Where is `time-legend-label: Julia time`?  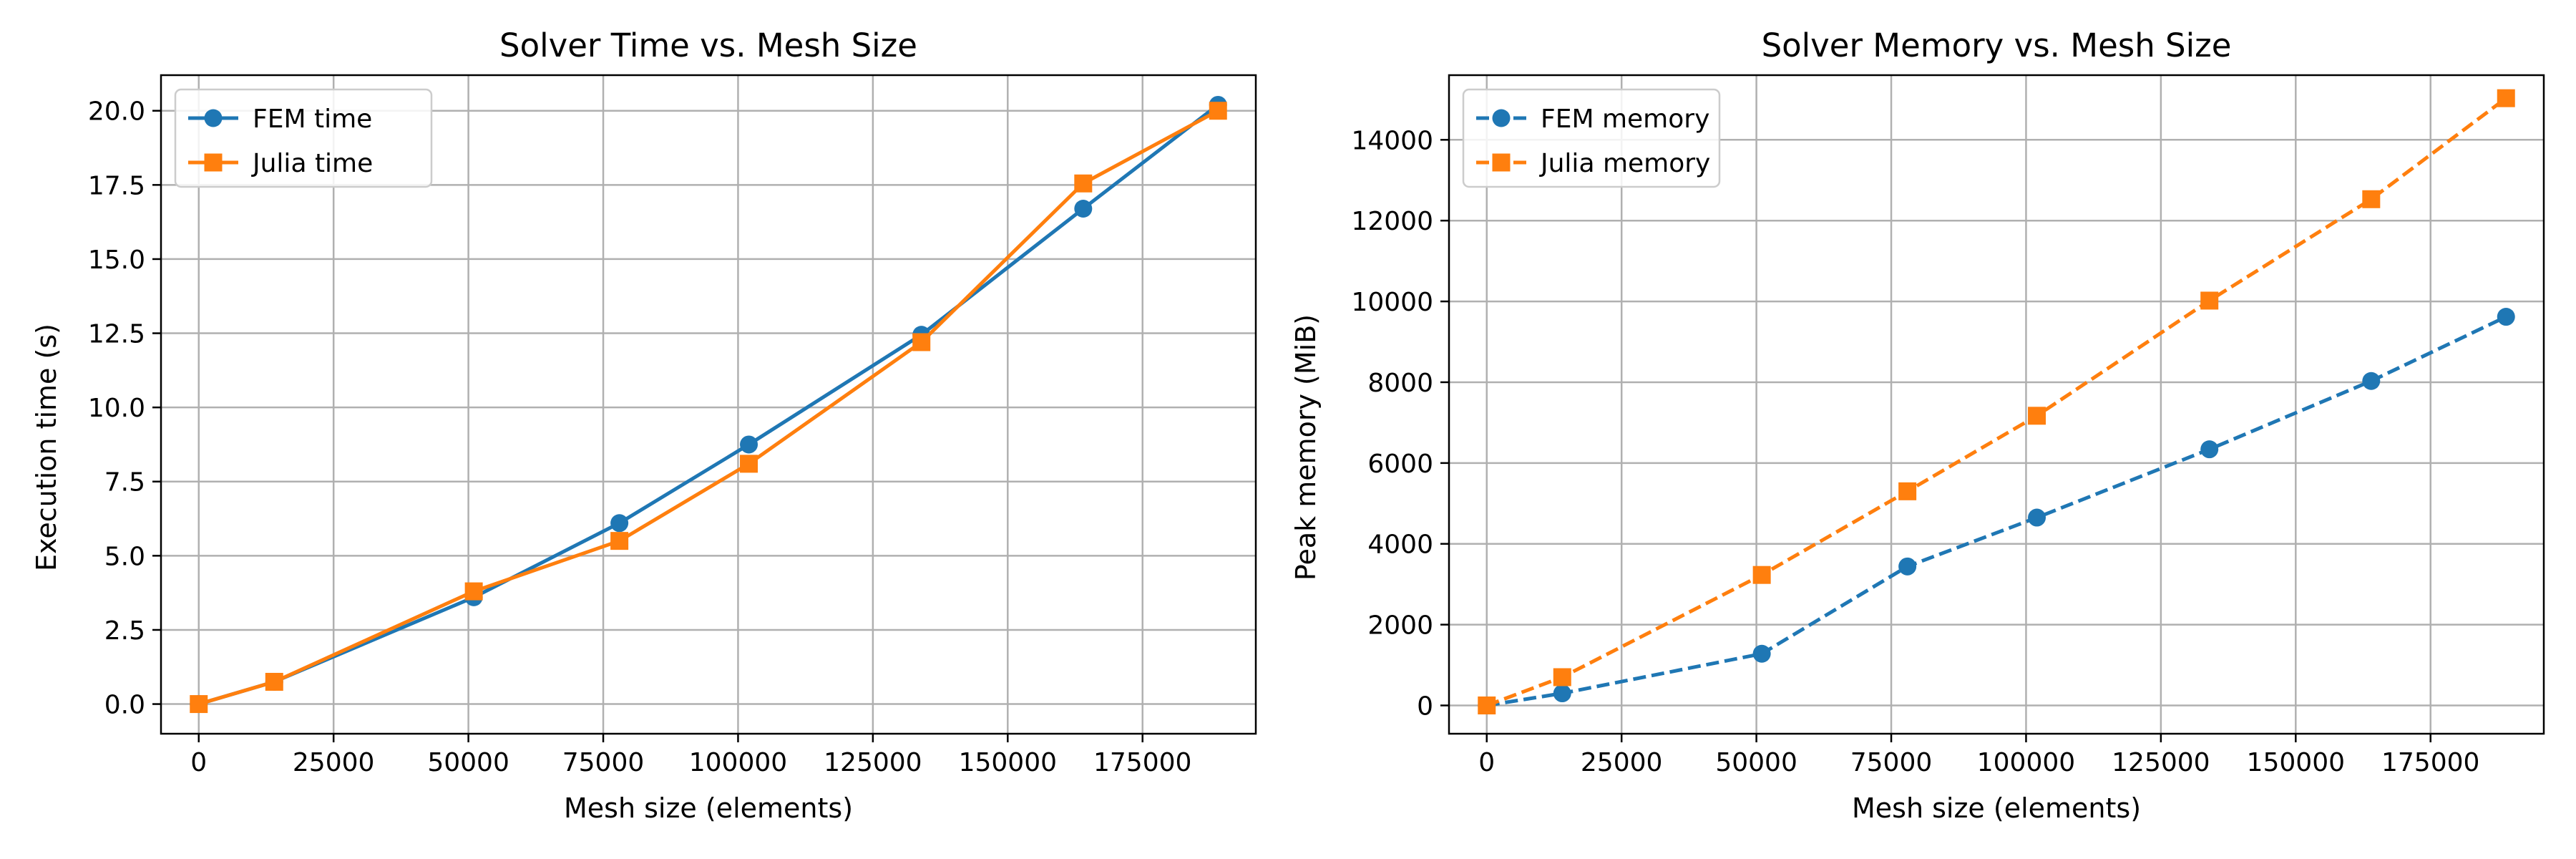
time-legend-label: Julia time is located at coordinates (312, 163).